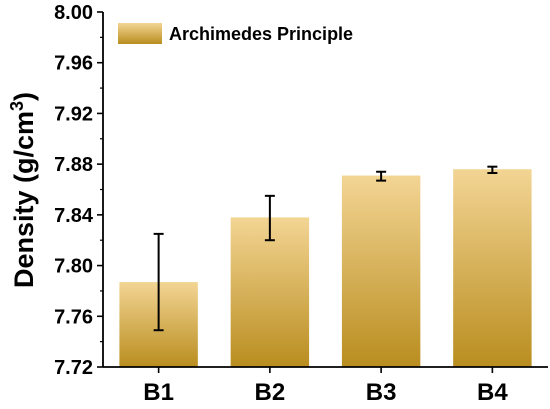  Describe the element at coordinates (73, 114) in the screenshot. I see `y-tick-label: 7.92` at that location.